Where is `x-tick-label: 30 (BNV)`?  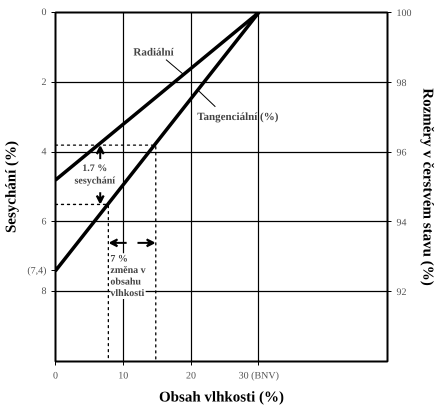 x-tick-label: 30 (BNV) is located at coordinates (258, 376).